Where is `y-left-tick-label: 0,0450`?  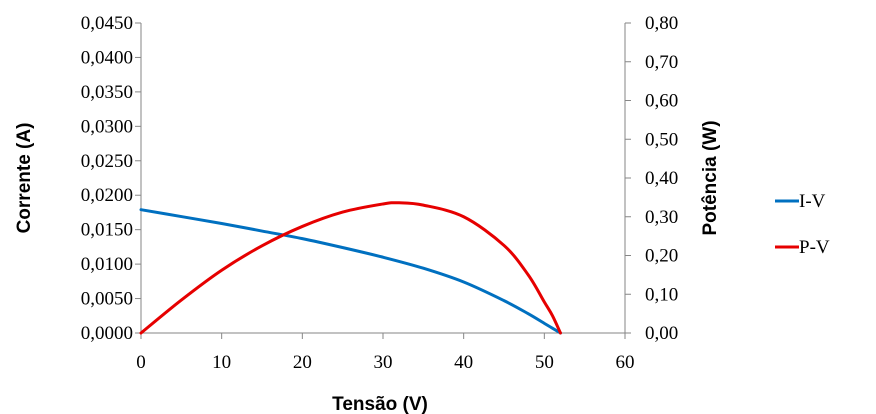
y-left-tick-label: 0,0450 is located at coordinates (107, 23).